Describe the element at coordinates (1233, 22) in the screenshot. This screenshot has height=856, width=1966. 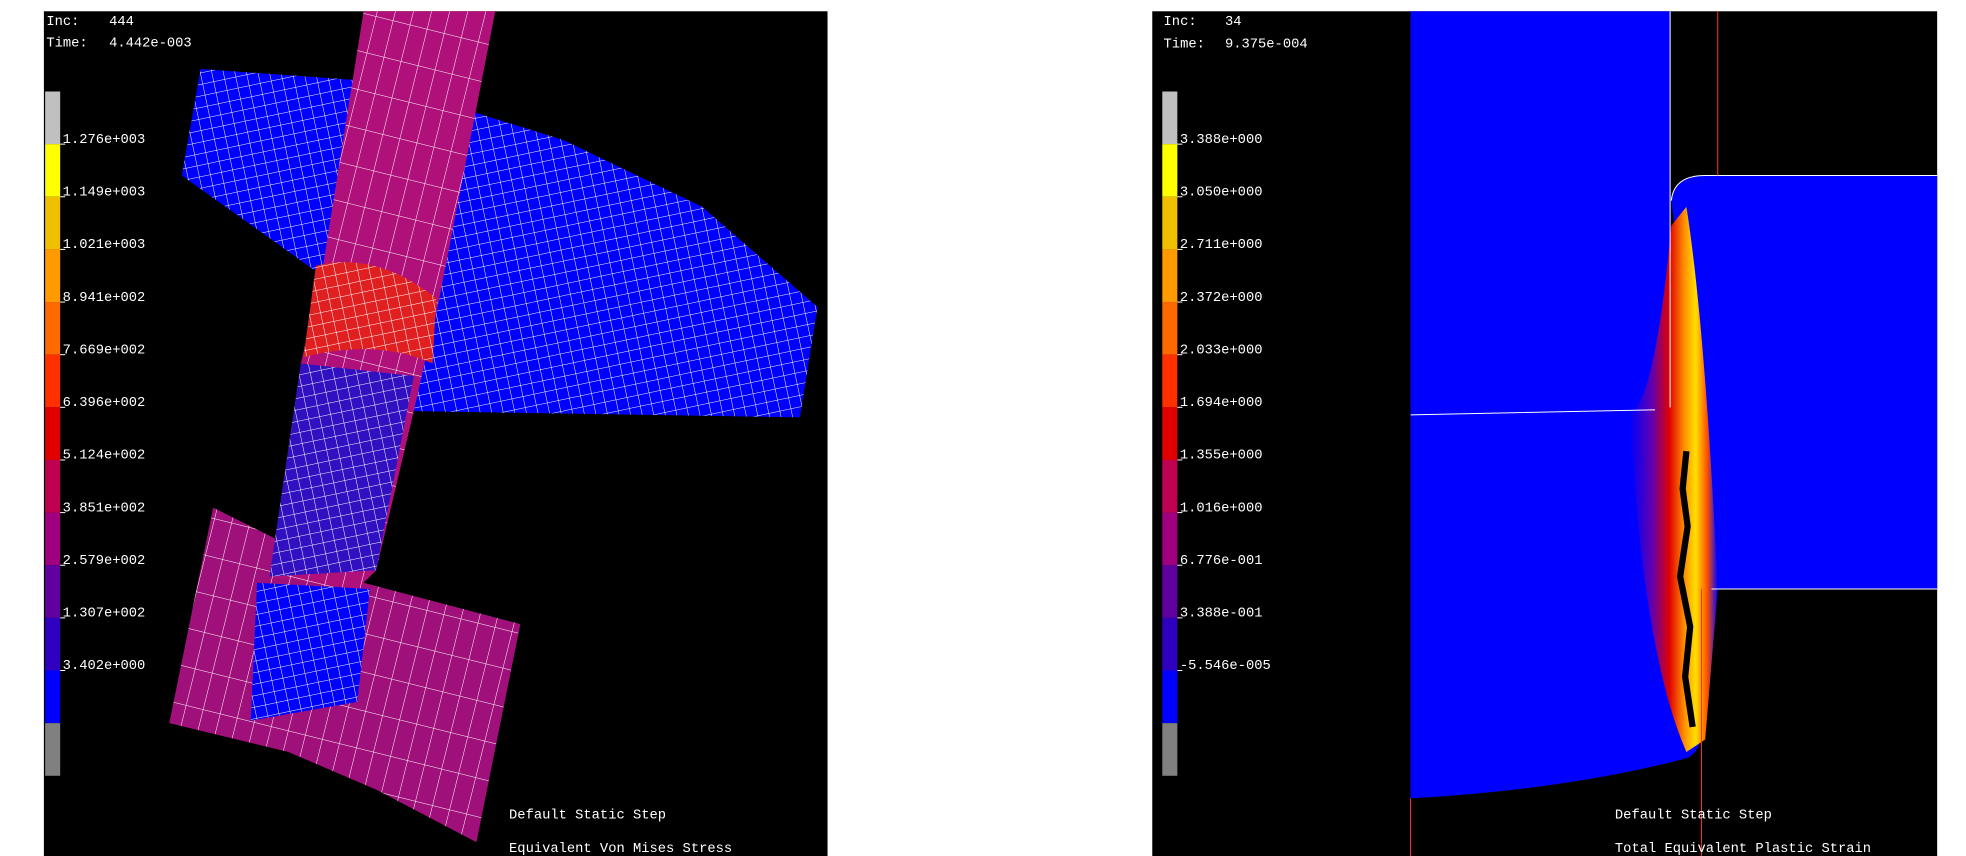
I see `inc-value: 34` at that location.